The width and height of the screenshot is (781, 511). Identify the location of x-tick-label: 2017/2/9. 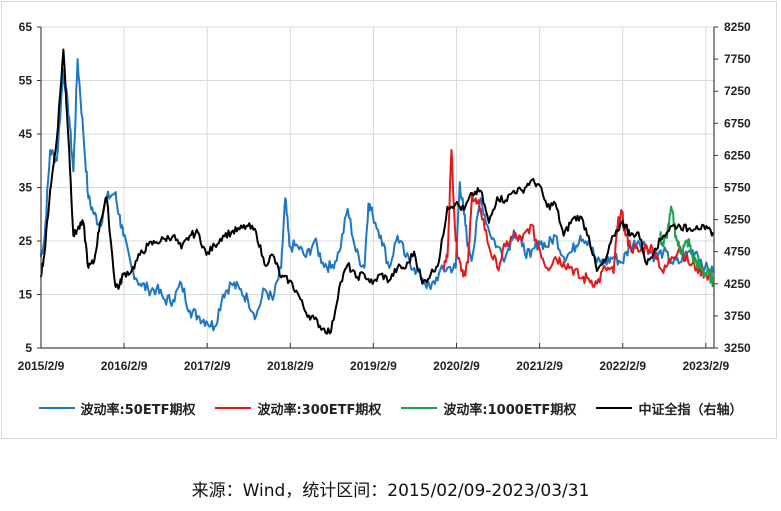
(207, 366).